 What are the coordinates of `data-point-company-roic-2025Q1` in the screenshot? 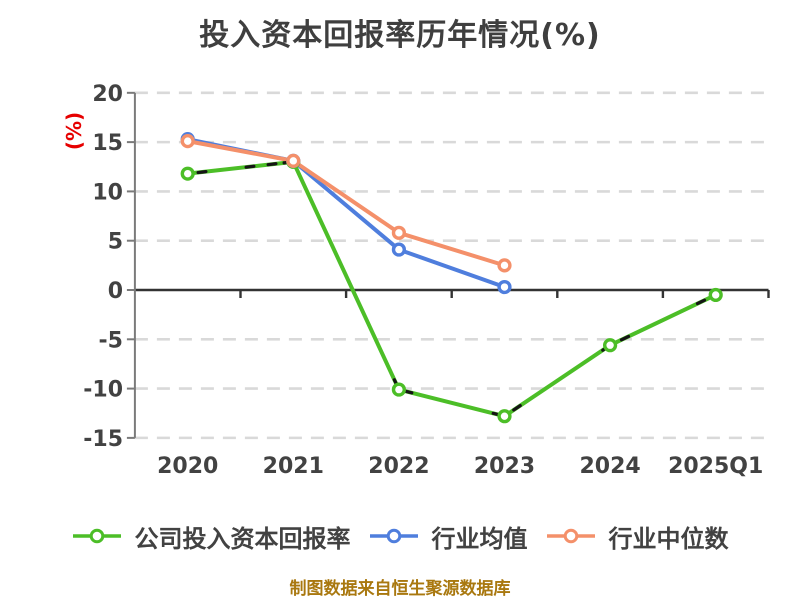 It's located at (715, 295).